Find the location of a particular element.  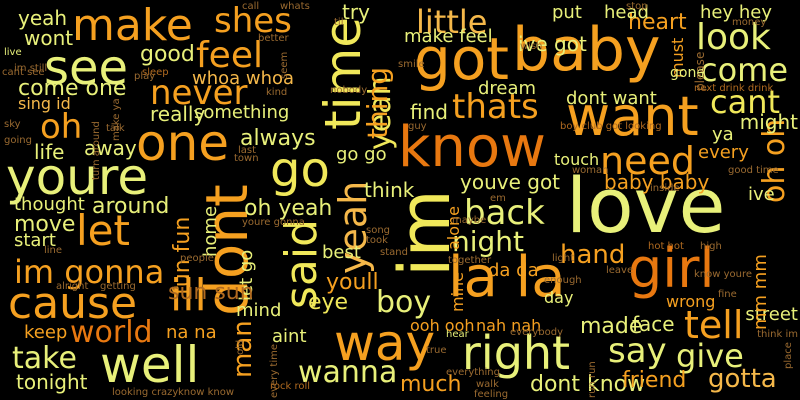

cloud-word: little is located at coordinates (452, 22).